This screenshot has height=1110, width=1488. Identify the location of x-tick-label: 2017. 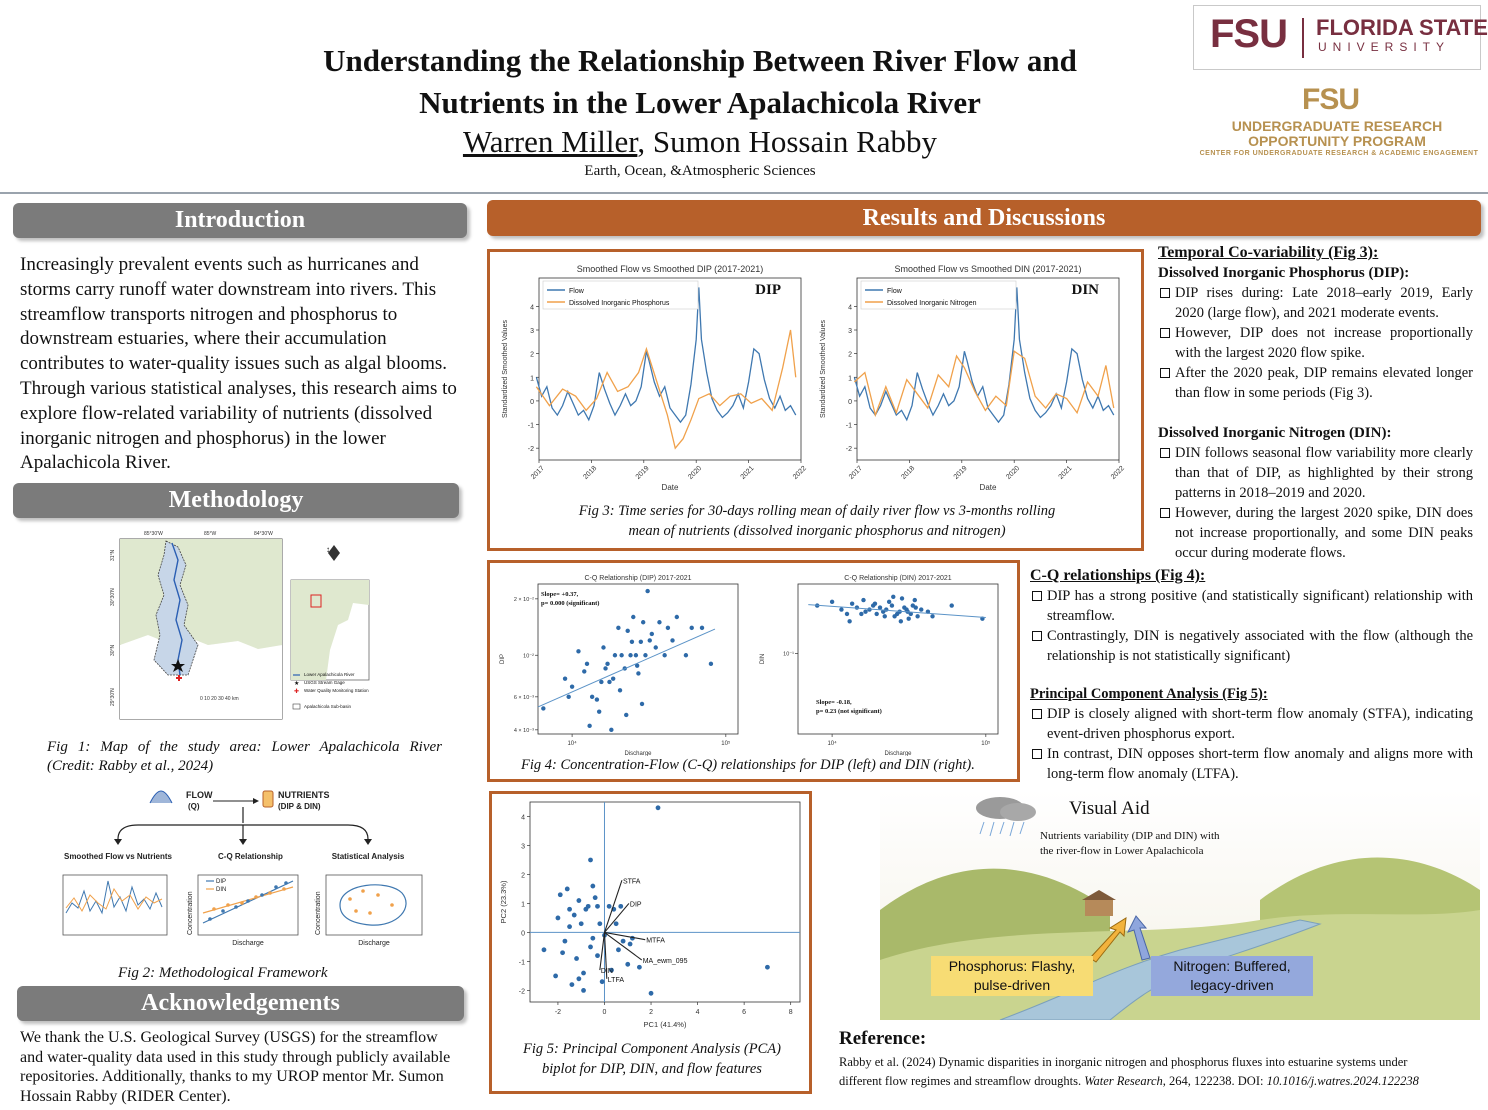
(538, 473).